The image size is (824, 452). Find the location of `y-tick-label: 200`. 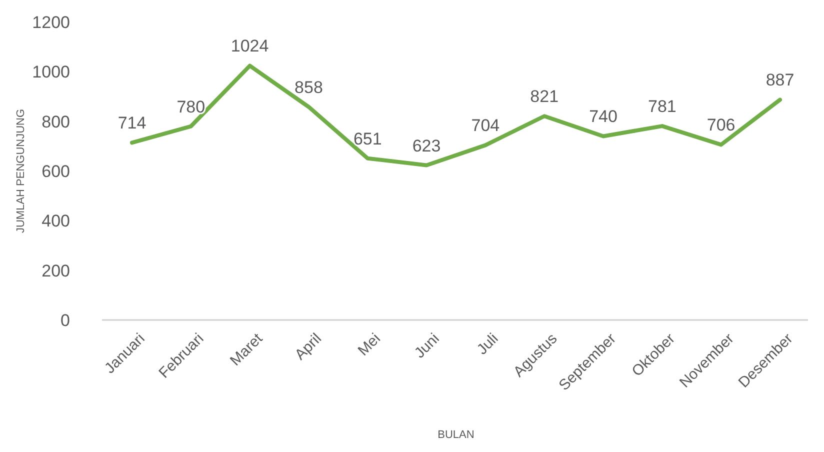

y-tick-label: 200 is located at coordinates (56, 270).